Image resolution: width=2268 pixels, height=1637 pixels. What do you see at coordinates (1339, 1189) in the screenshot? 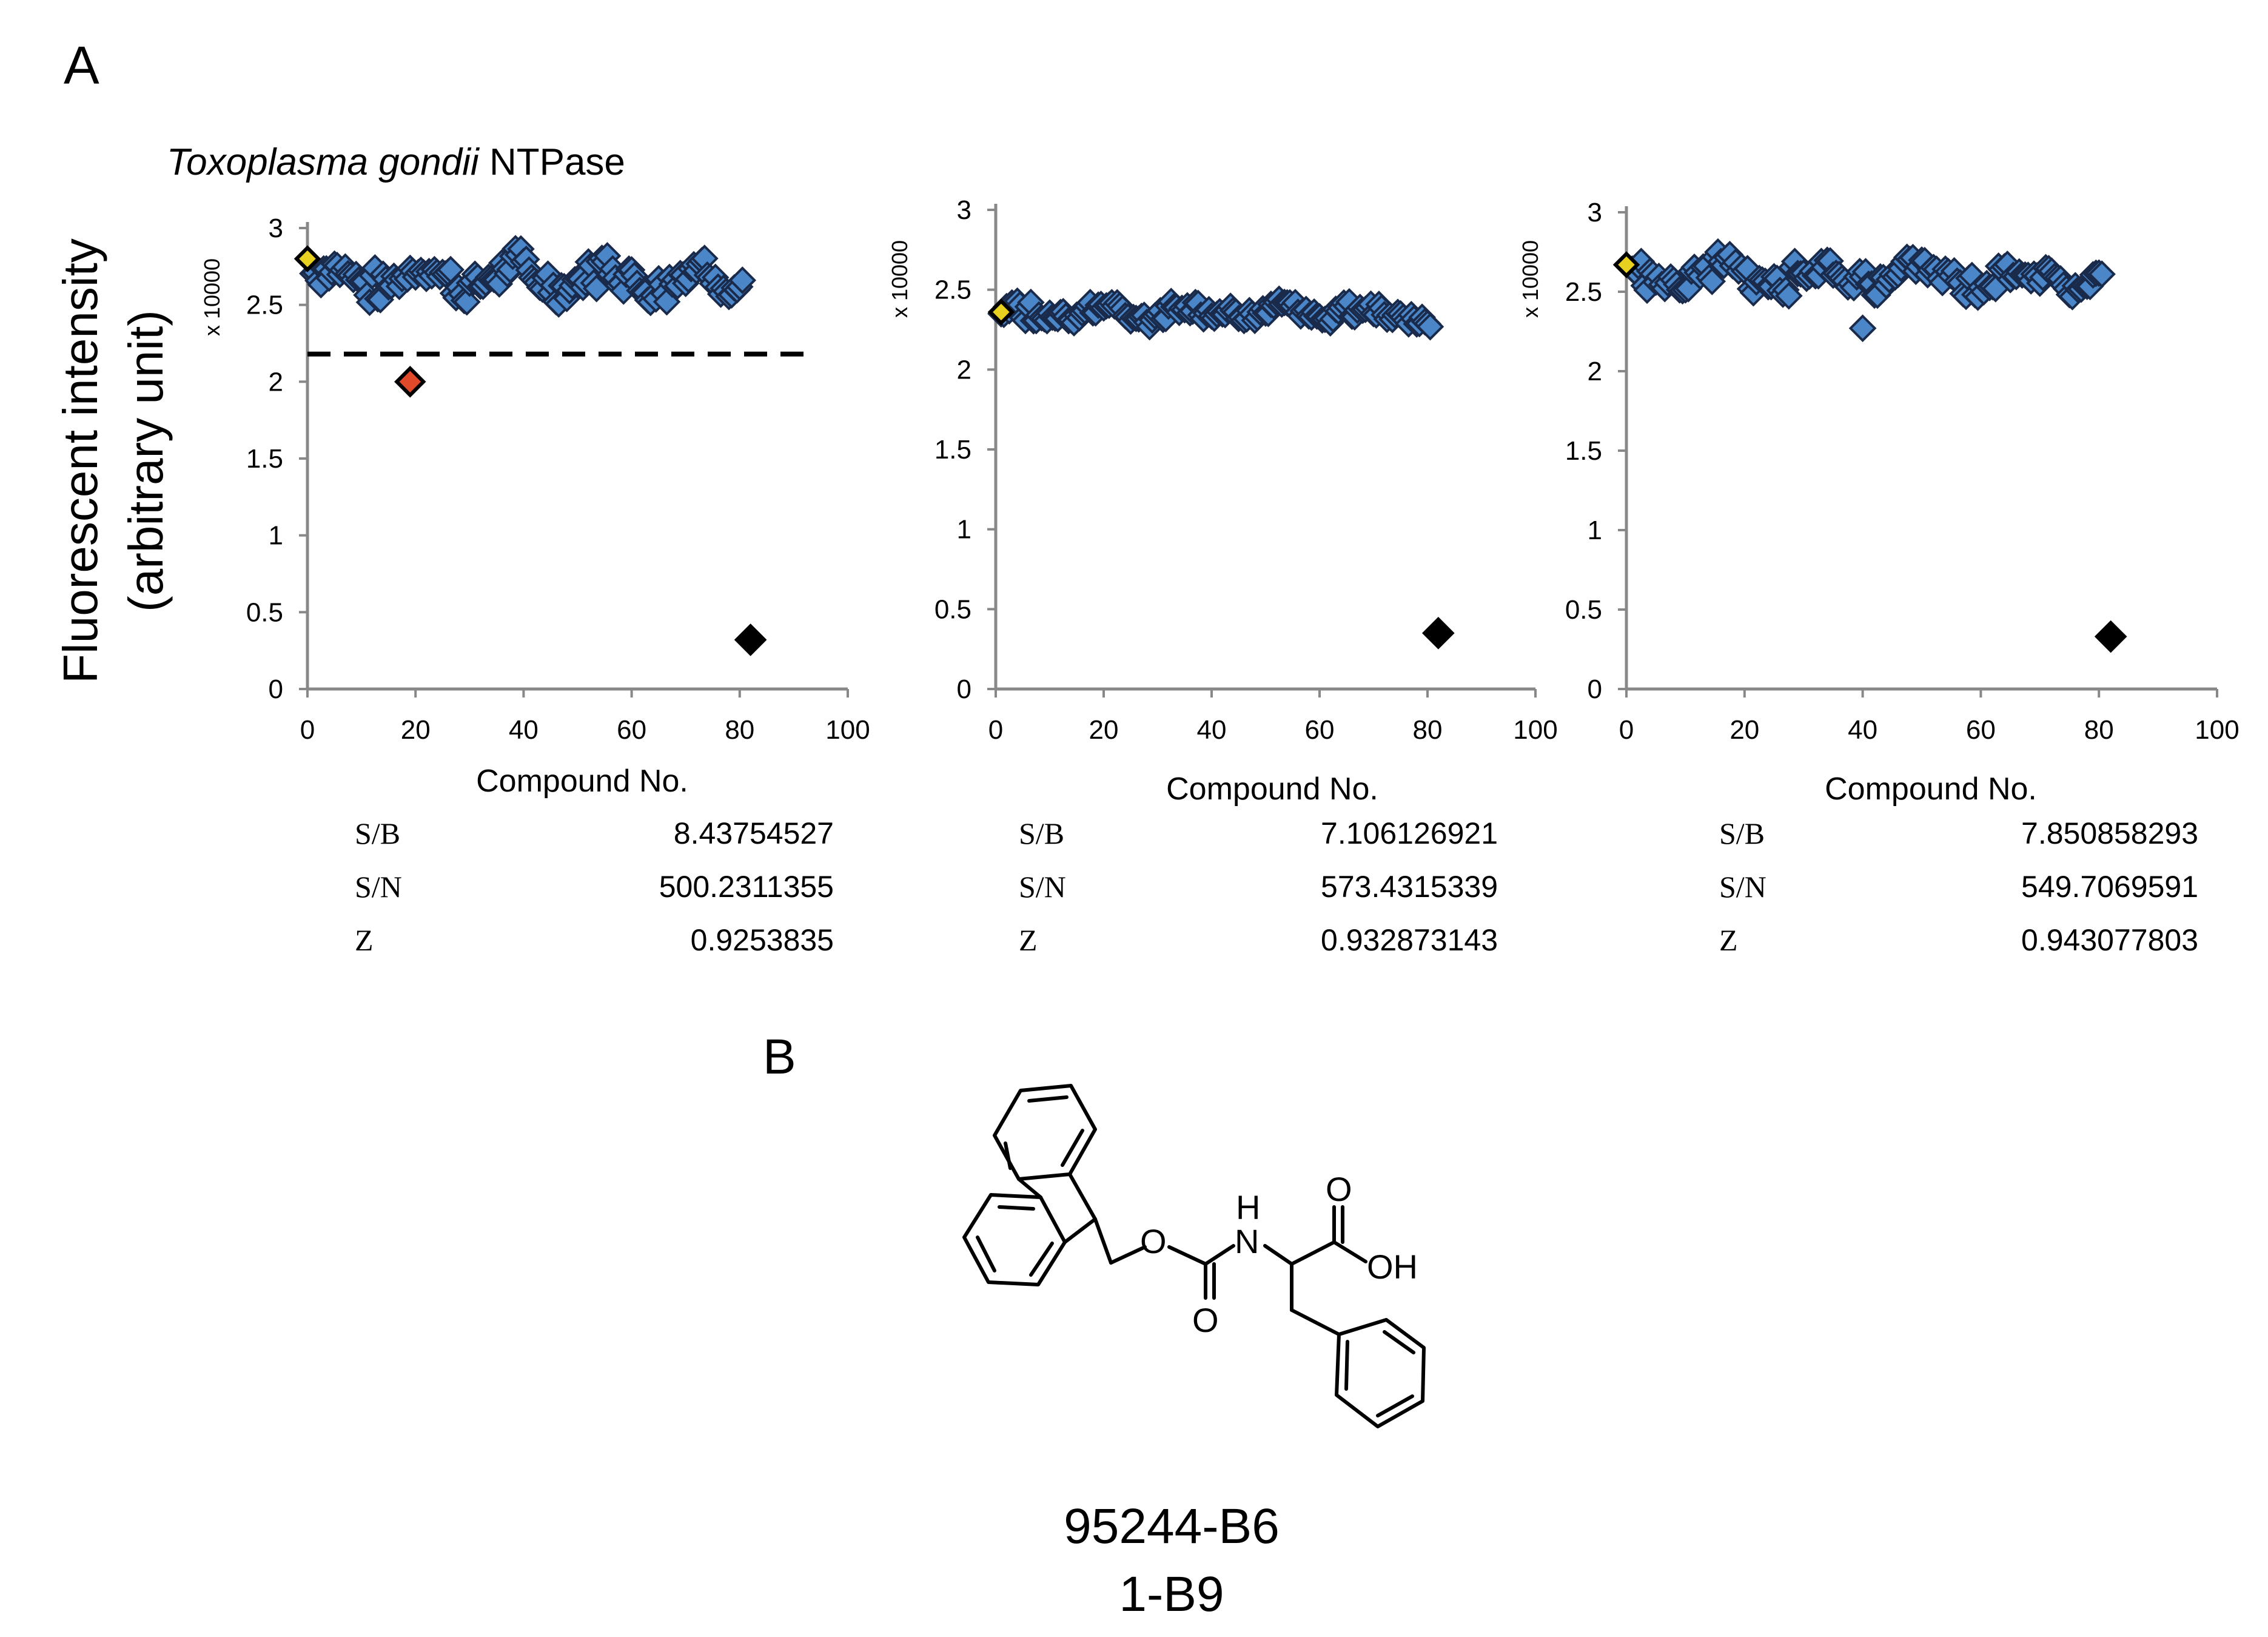
I see `atom-label-o-acid: O` at bounding box center [1339, 1189].